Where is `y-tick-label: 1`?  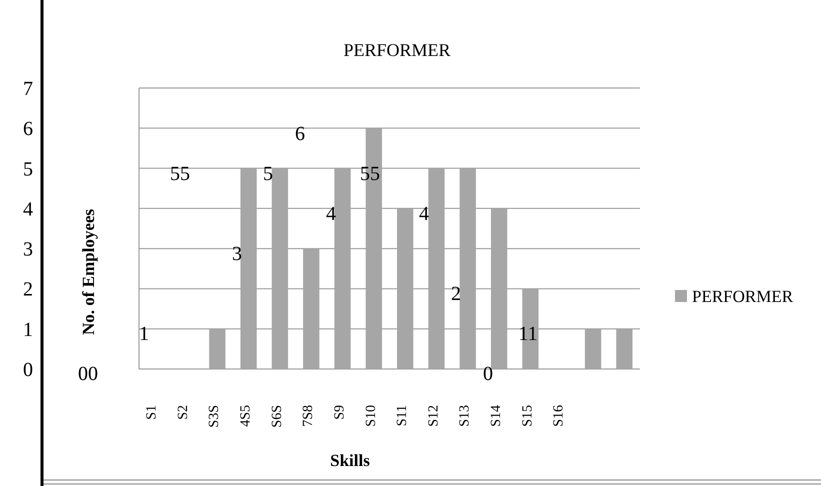 y-tick-label: 1 is located at coordinates (28, 329).